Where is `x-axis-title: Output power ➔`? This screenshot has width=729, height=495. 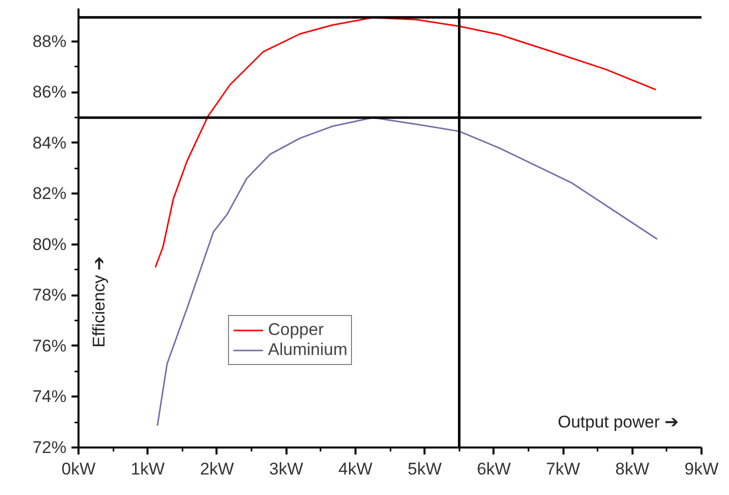 x-axis-title: Output power ➔ is located at coordinates (618, 422).